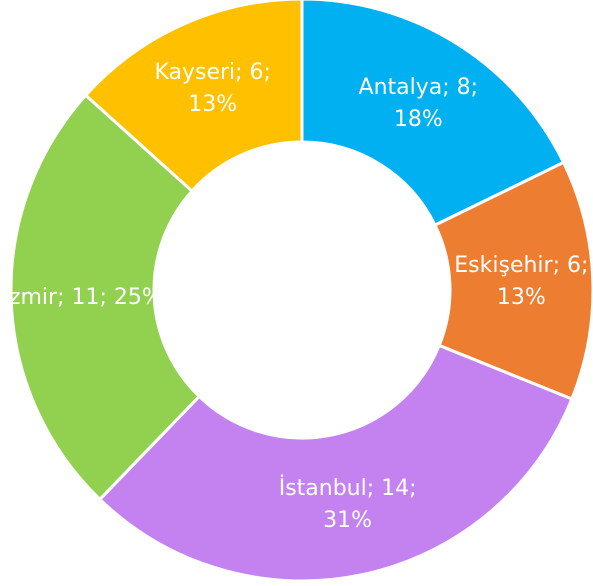  I want to click on data-label: Kayseri; 6; 13%, so click(212, 89).